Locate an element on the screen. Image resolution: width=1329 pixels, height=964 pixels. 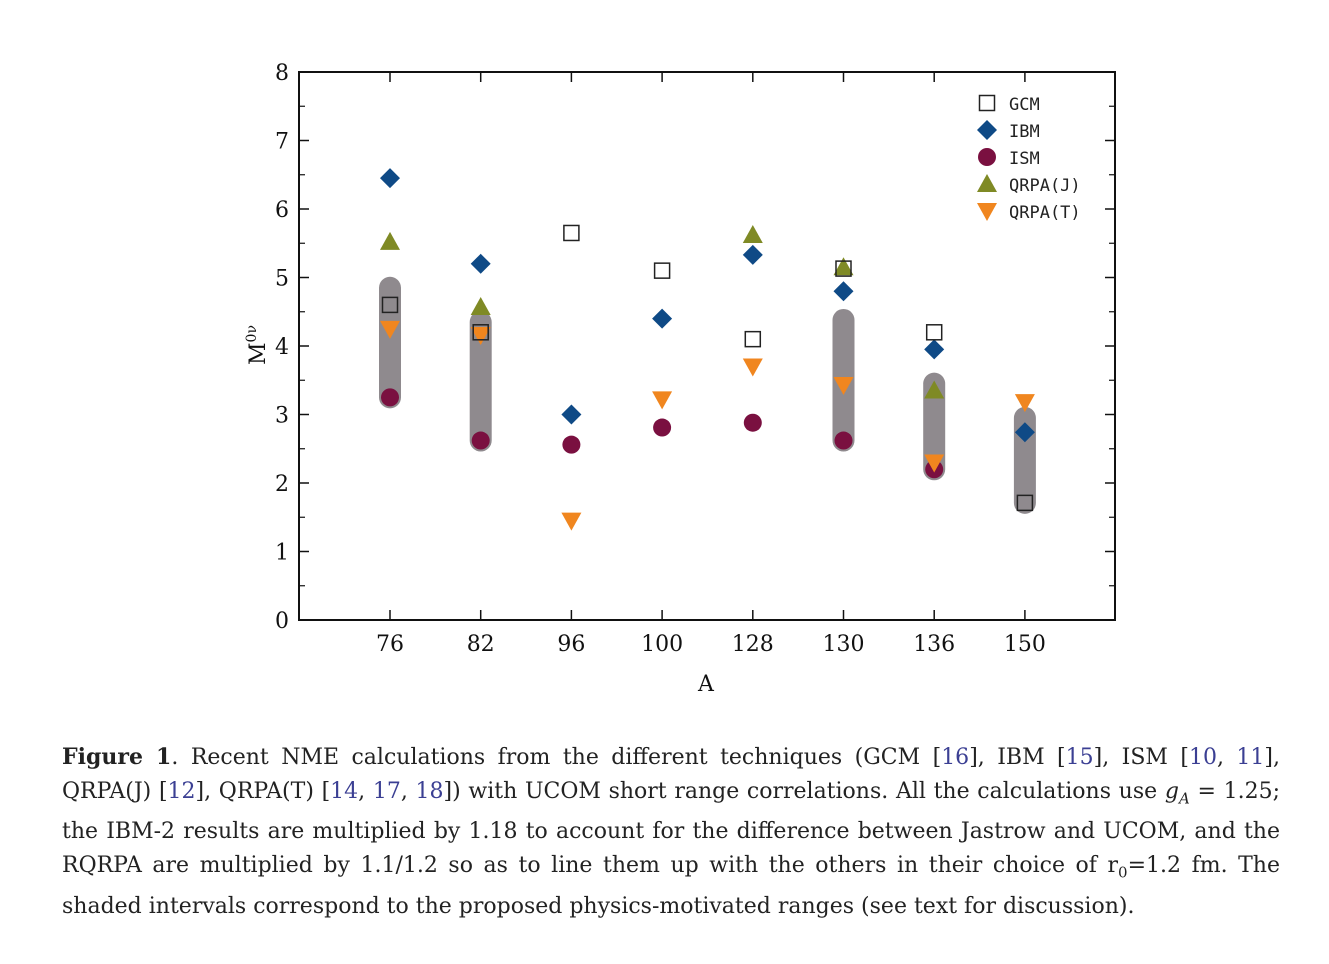
x-tick-label: 128 is located at coordinates (753, 644).